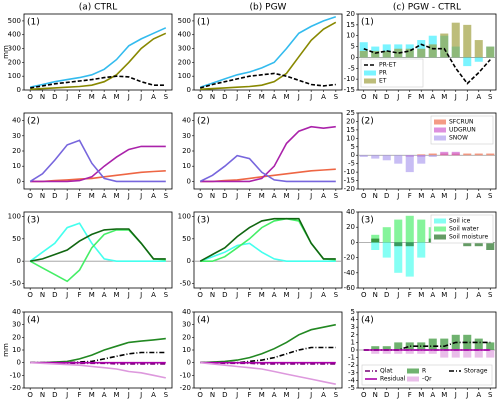 The image size is (500, 400). What do you see at coordinates (458, 138) in the screenshot?
I see `legend-label: SNOW` at bounding box center [458, 138].